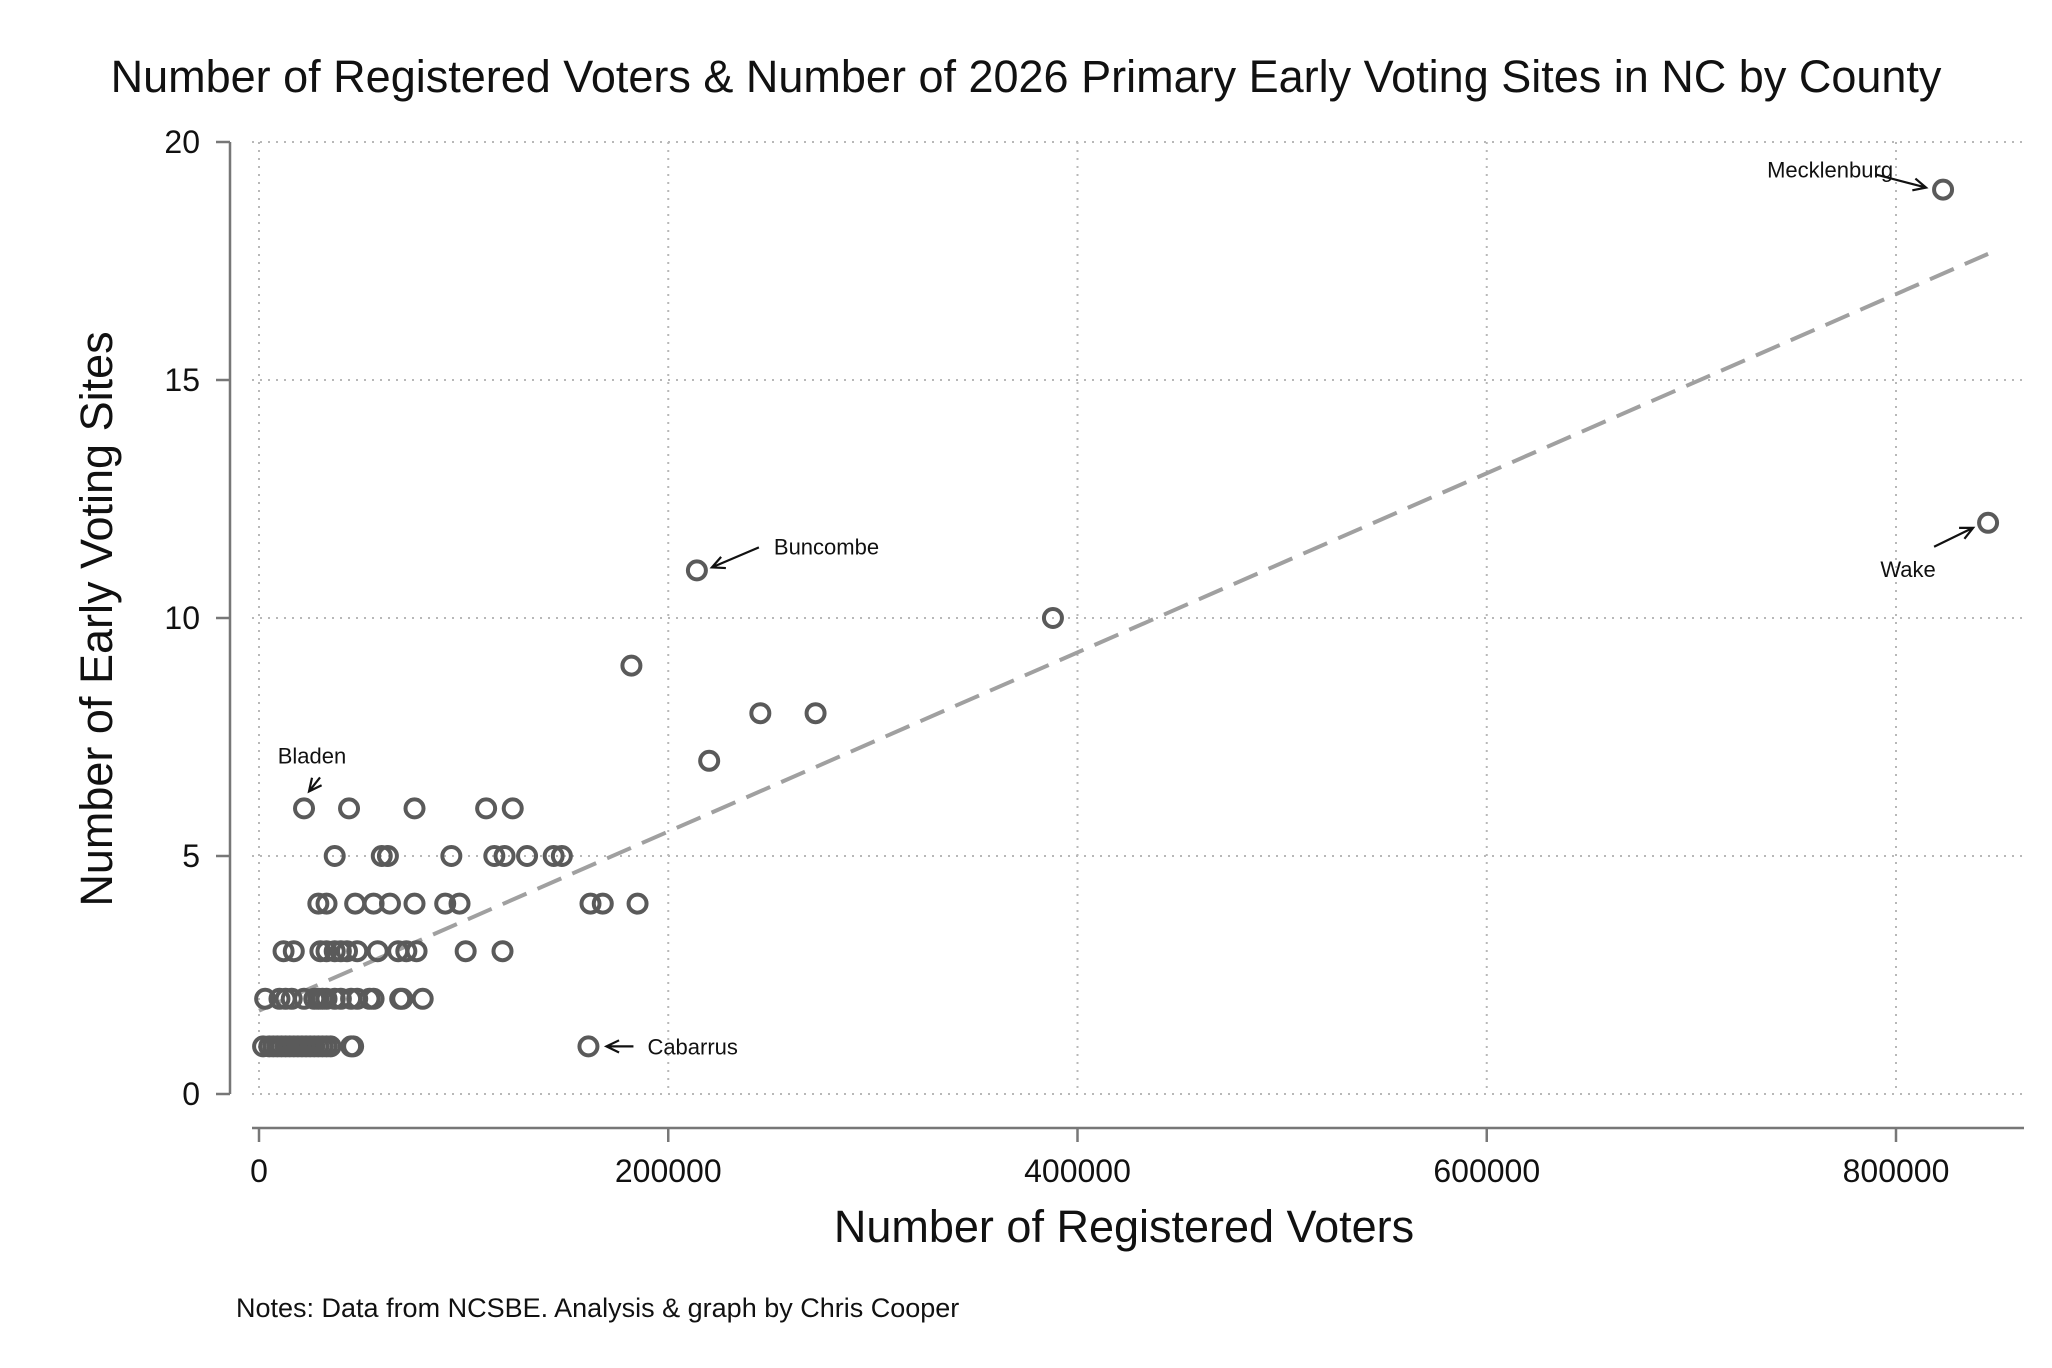 The width and height of the screenshot is (2052, 1368). I want to click on x-tick-label: 600000, so click(1486, 1171).